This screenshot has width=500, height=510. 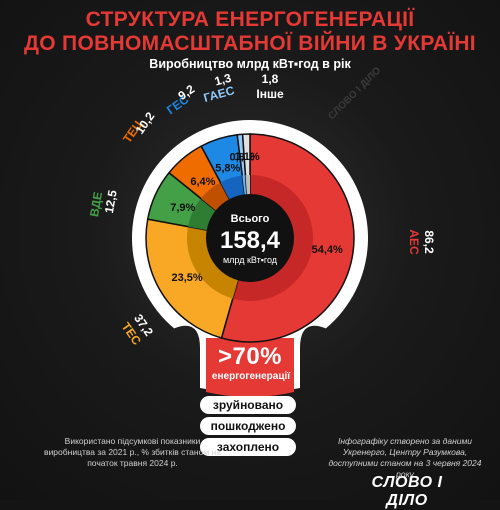 I want to click on slice-name-label: АЕС, so click(x=414, y=242).